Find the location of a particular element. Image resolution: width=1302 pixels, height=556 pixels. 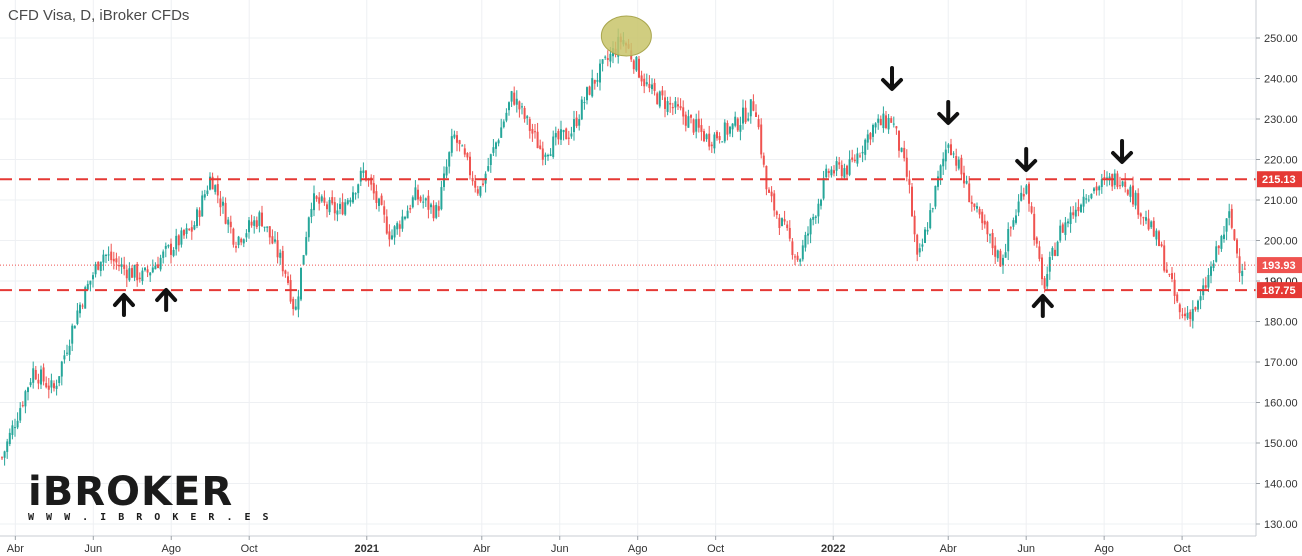

y-tick-label: 180.00 is located at coordinates (1281, 323).